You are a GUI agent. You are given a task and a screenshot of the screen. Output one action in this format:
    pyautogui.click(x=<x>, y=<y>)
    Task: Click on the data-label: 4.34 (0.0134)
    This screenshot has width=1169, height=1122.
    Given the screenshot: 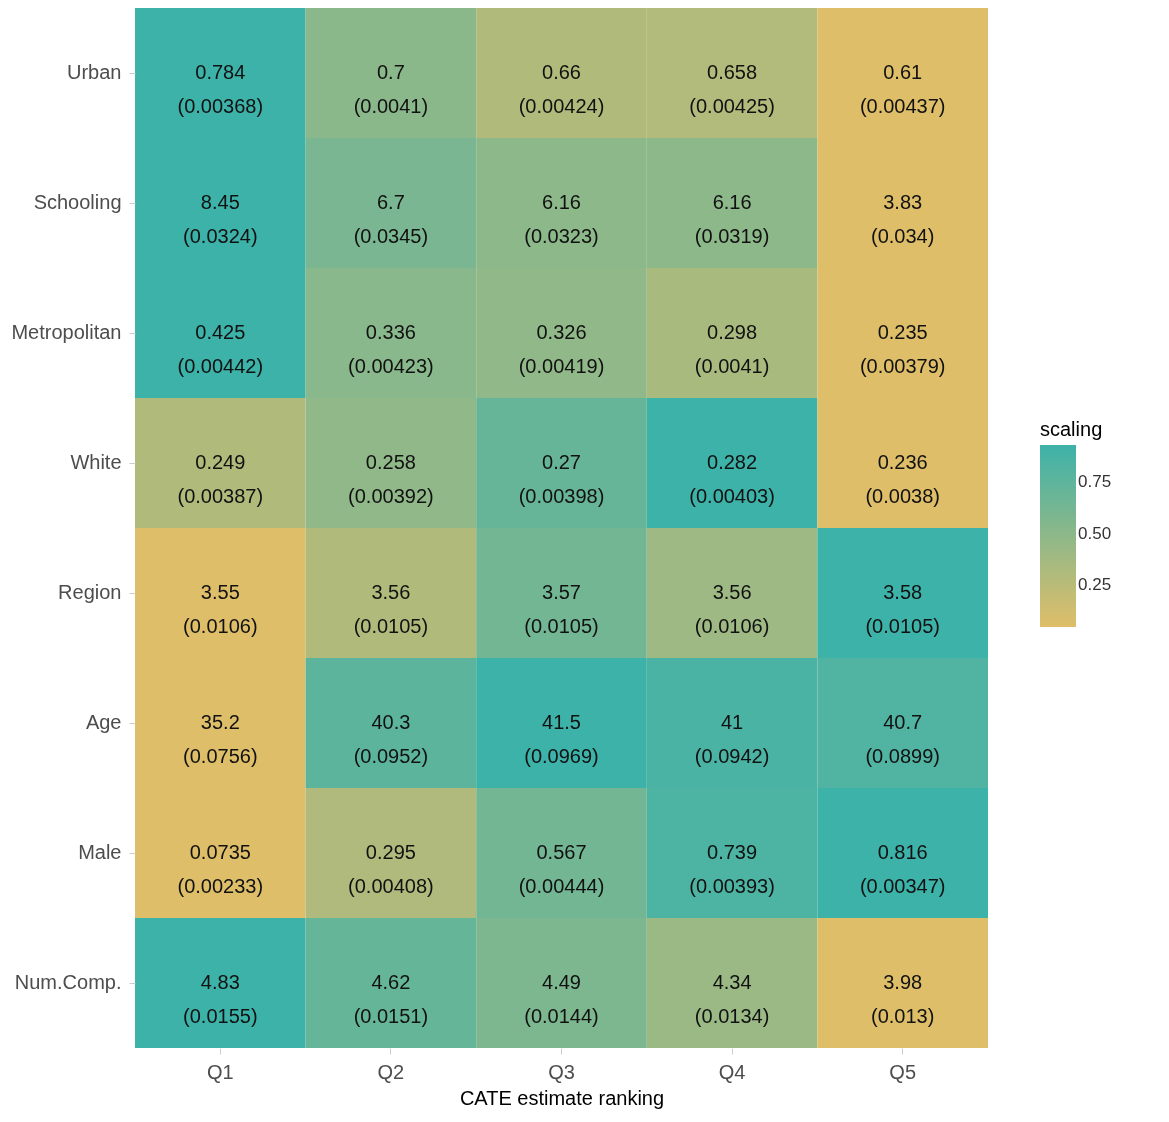 What is the action you would take?
    pyautogui.click(x=732, y=999)
    